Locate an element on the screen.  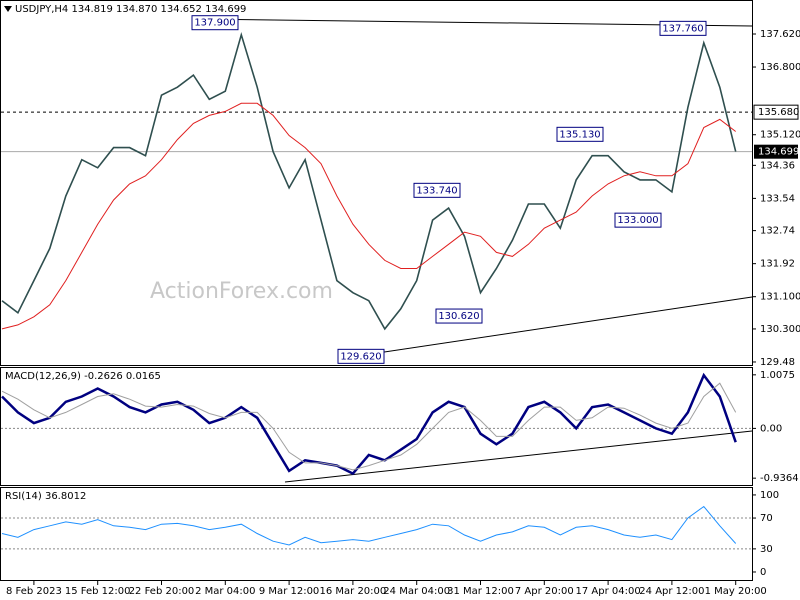
y-tick-label: 133.54 is located at coordinates (777, 198).